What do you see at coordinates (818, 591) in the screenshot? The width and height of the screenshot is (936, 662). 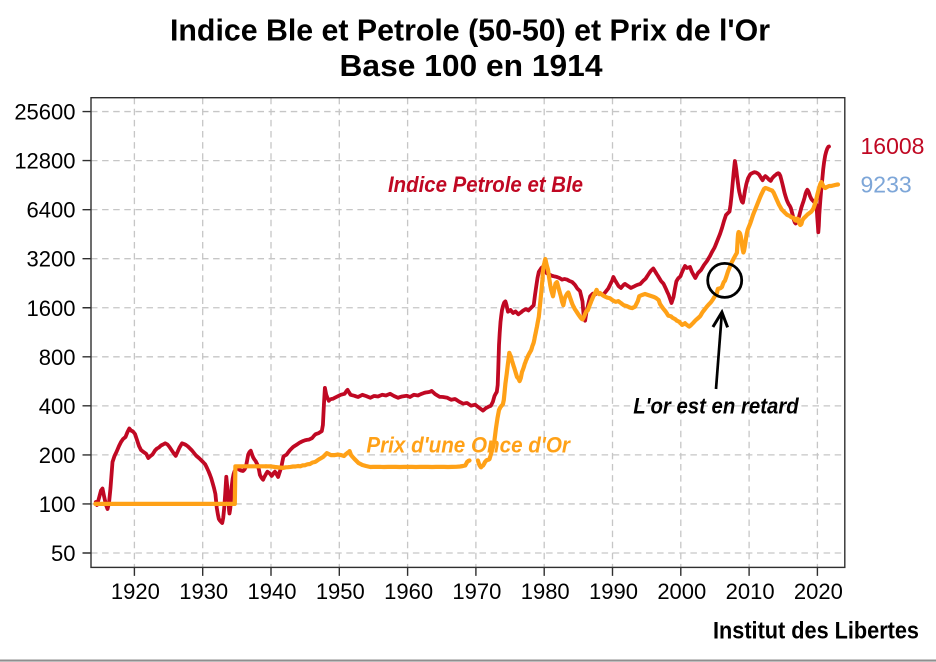 I see `svg-text: 2020` at bounding box center [818, 591].